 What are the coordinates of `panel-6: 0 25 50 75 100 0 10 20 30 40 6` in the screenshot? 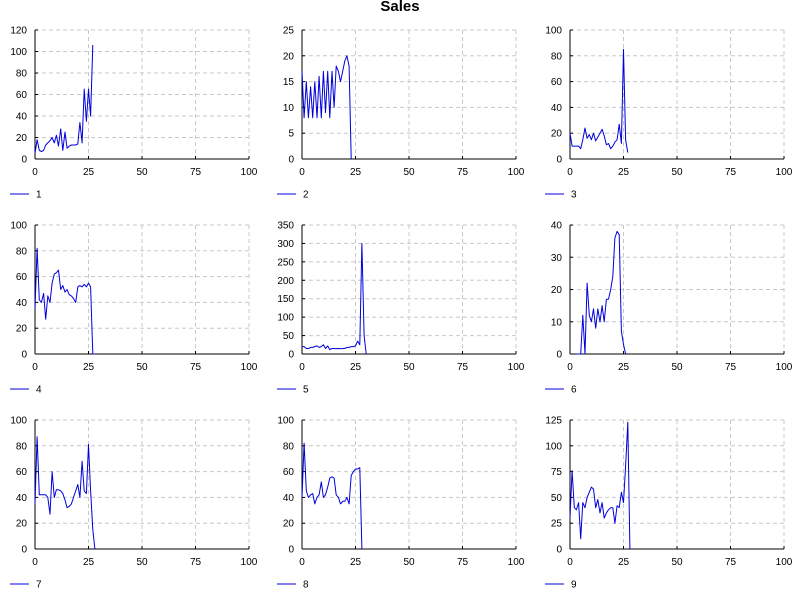 It's located at (669, 308).